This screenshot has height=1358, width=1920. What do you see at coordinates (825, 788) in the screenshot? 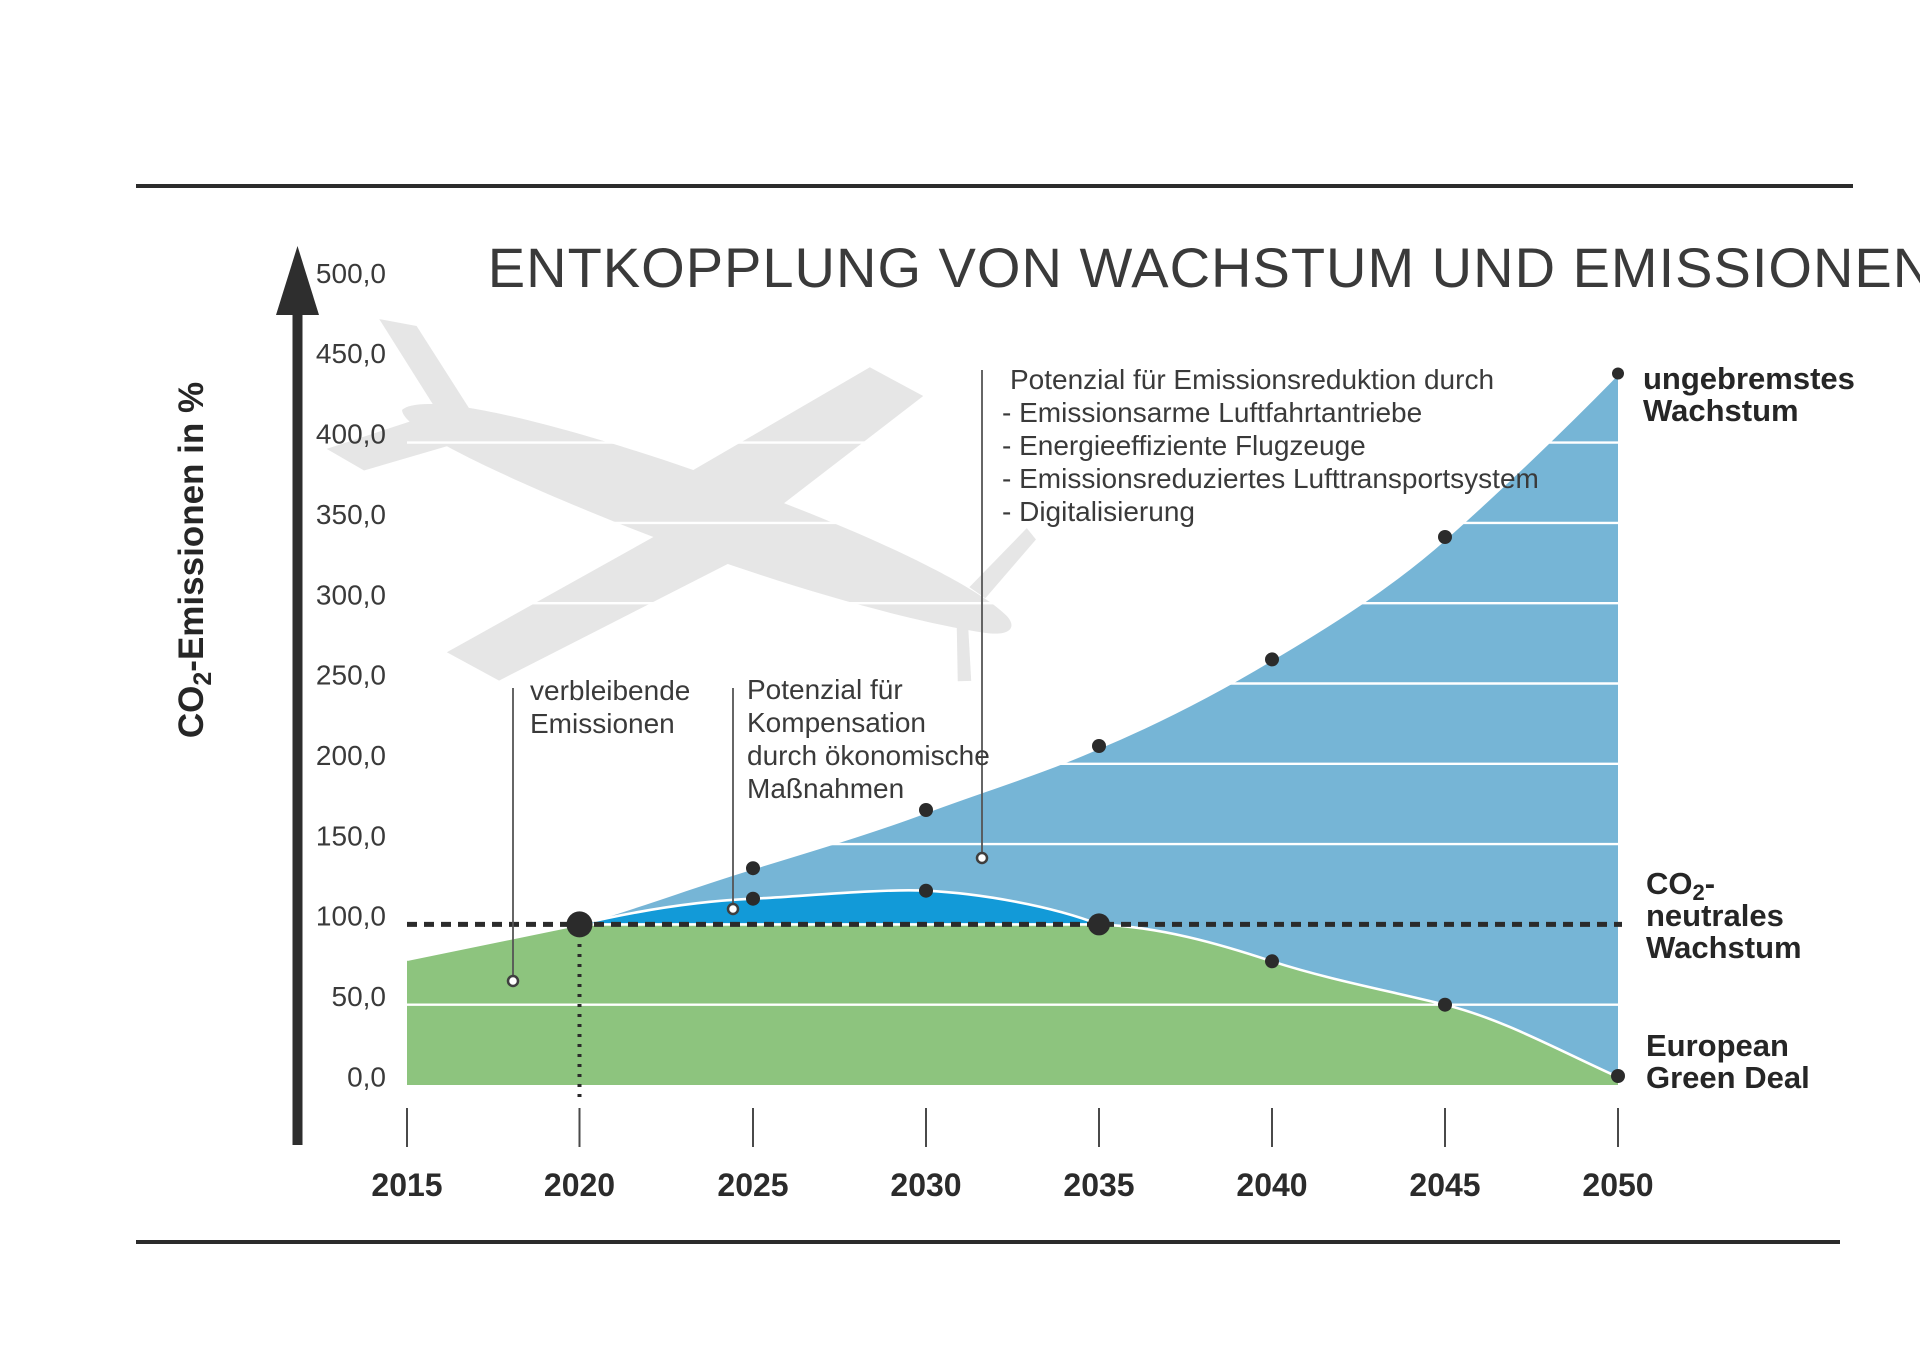
I see `svg-text: Maßnahmen` at bounding box center [825, 788].